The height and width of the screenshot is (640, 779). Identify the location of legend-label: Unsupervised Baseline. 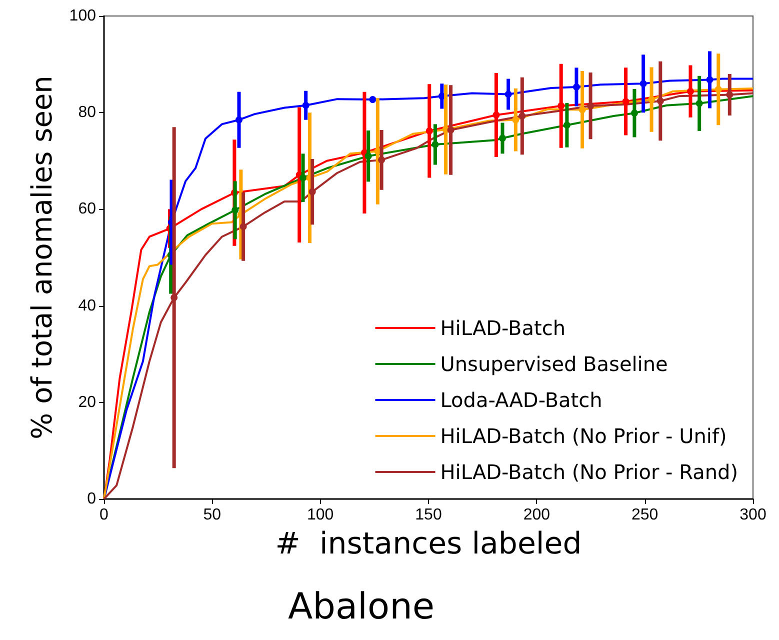
(554, 364).